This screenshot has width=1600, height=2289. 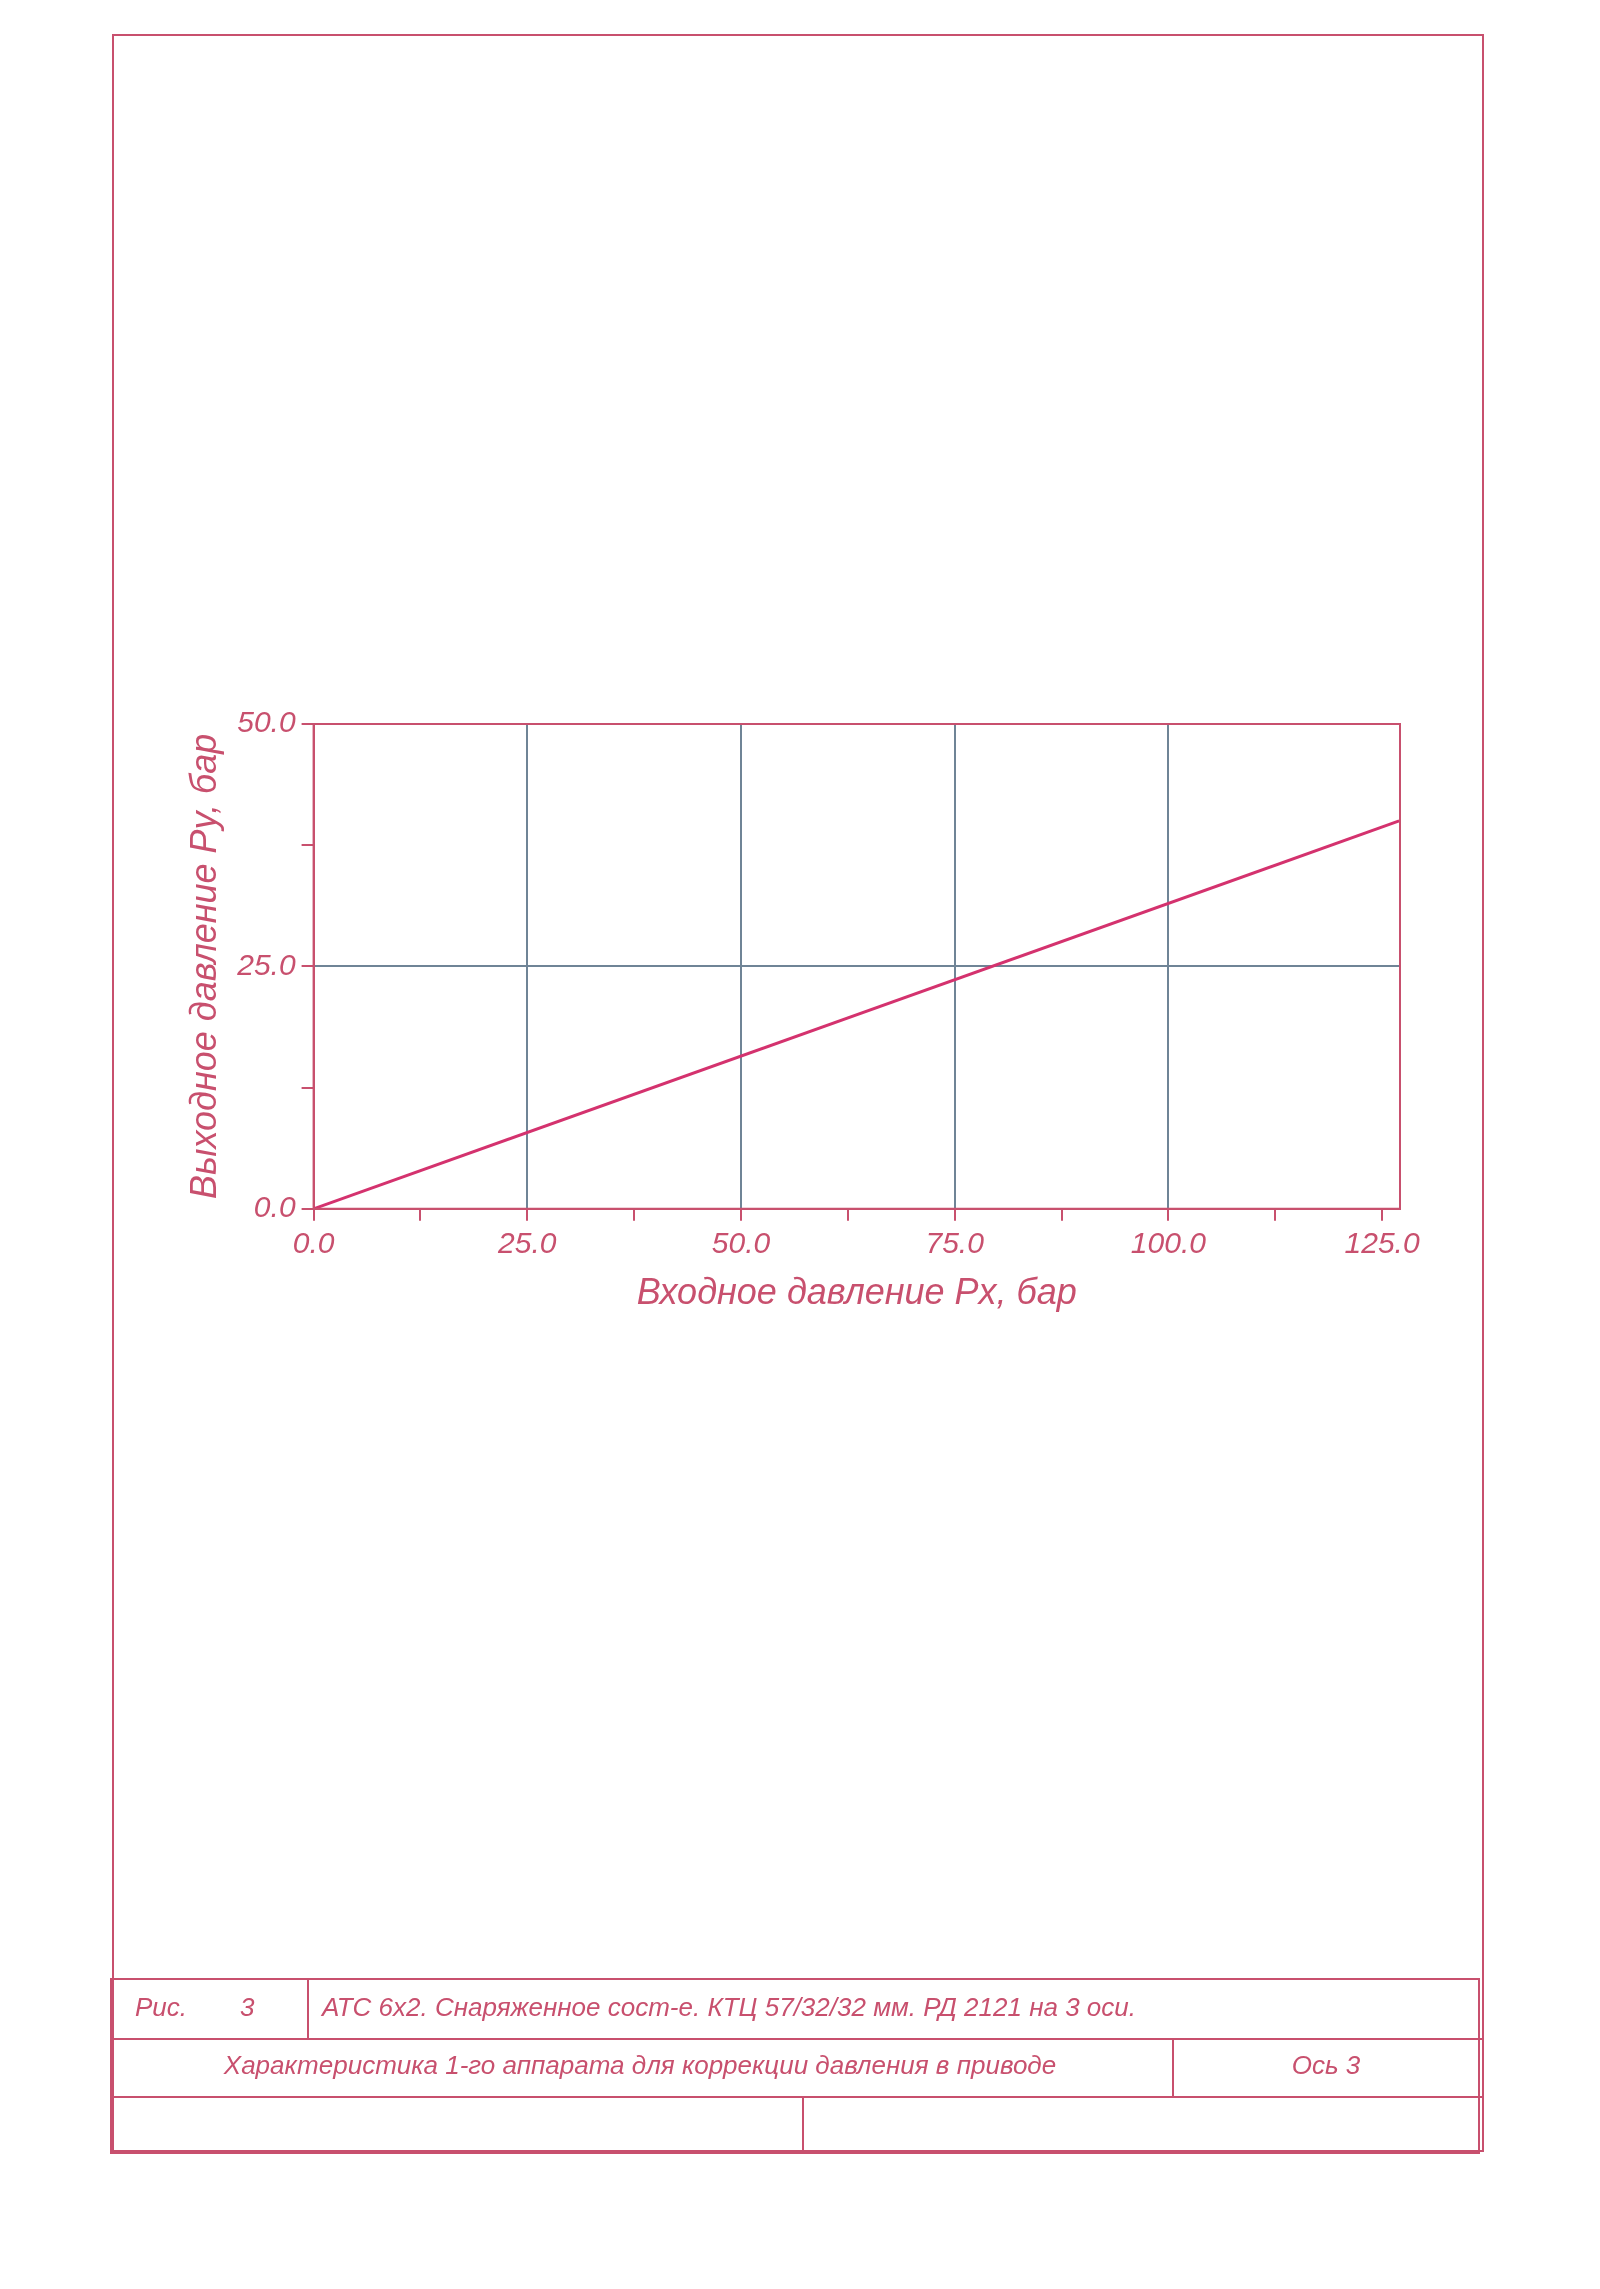 What do you see at coordinates (741, 1243) in the screenshot?
I see `x-tick-label: 50.0` at bounding box center [741, 1243].